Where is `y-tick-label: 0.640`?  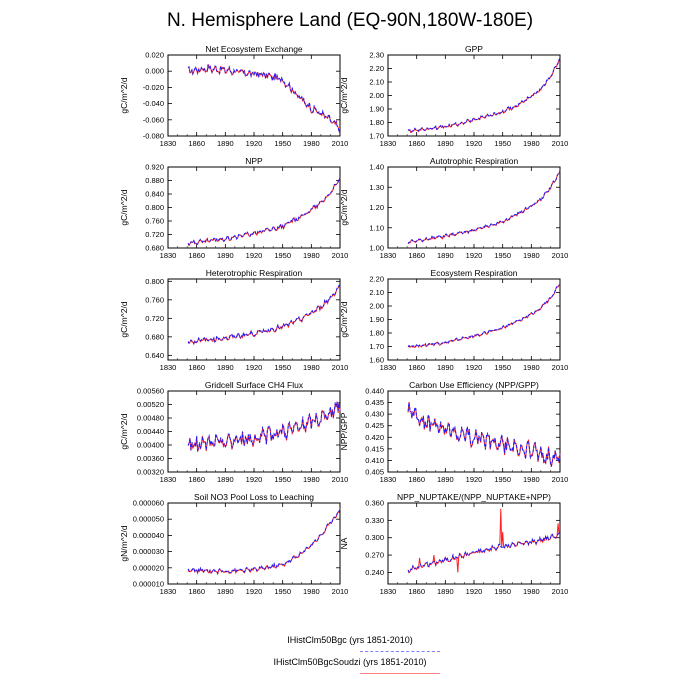
y-tick-label: 0.640 is located at coordinates (154, 355).